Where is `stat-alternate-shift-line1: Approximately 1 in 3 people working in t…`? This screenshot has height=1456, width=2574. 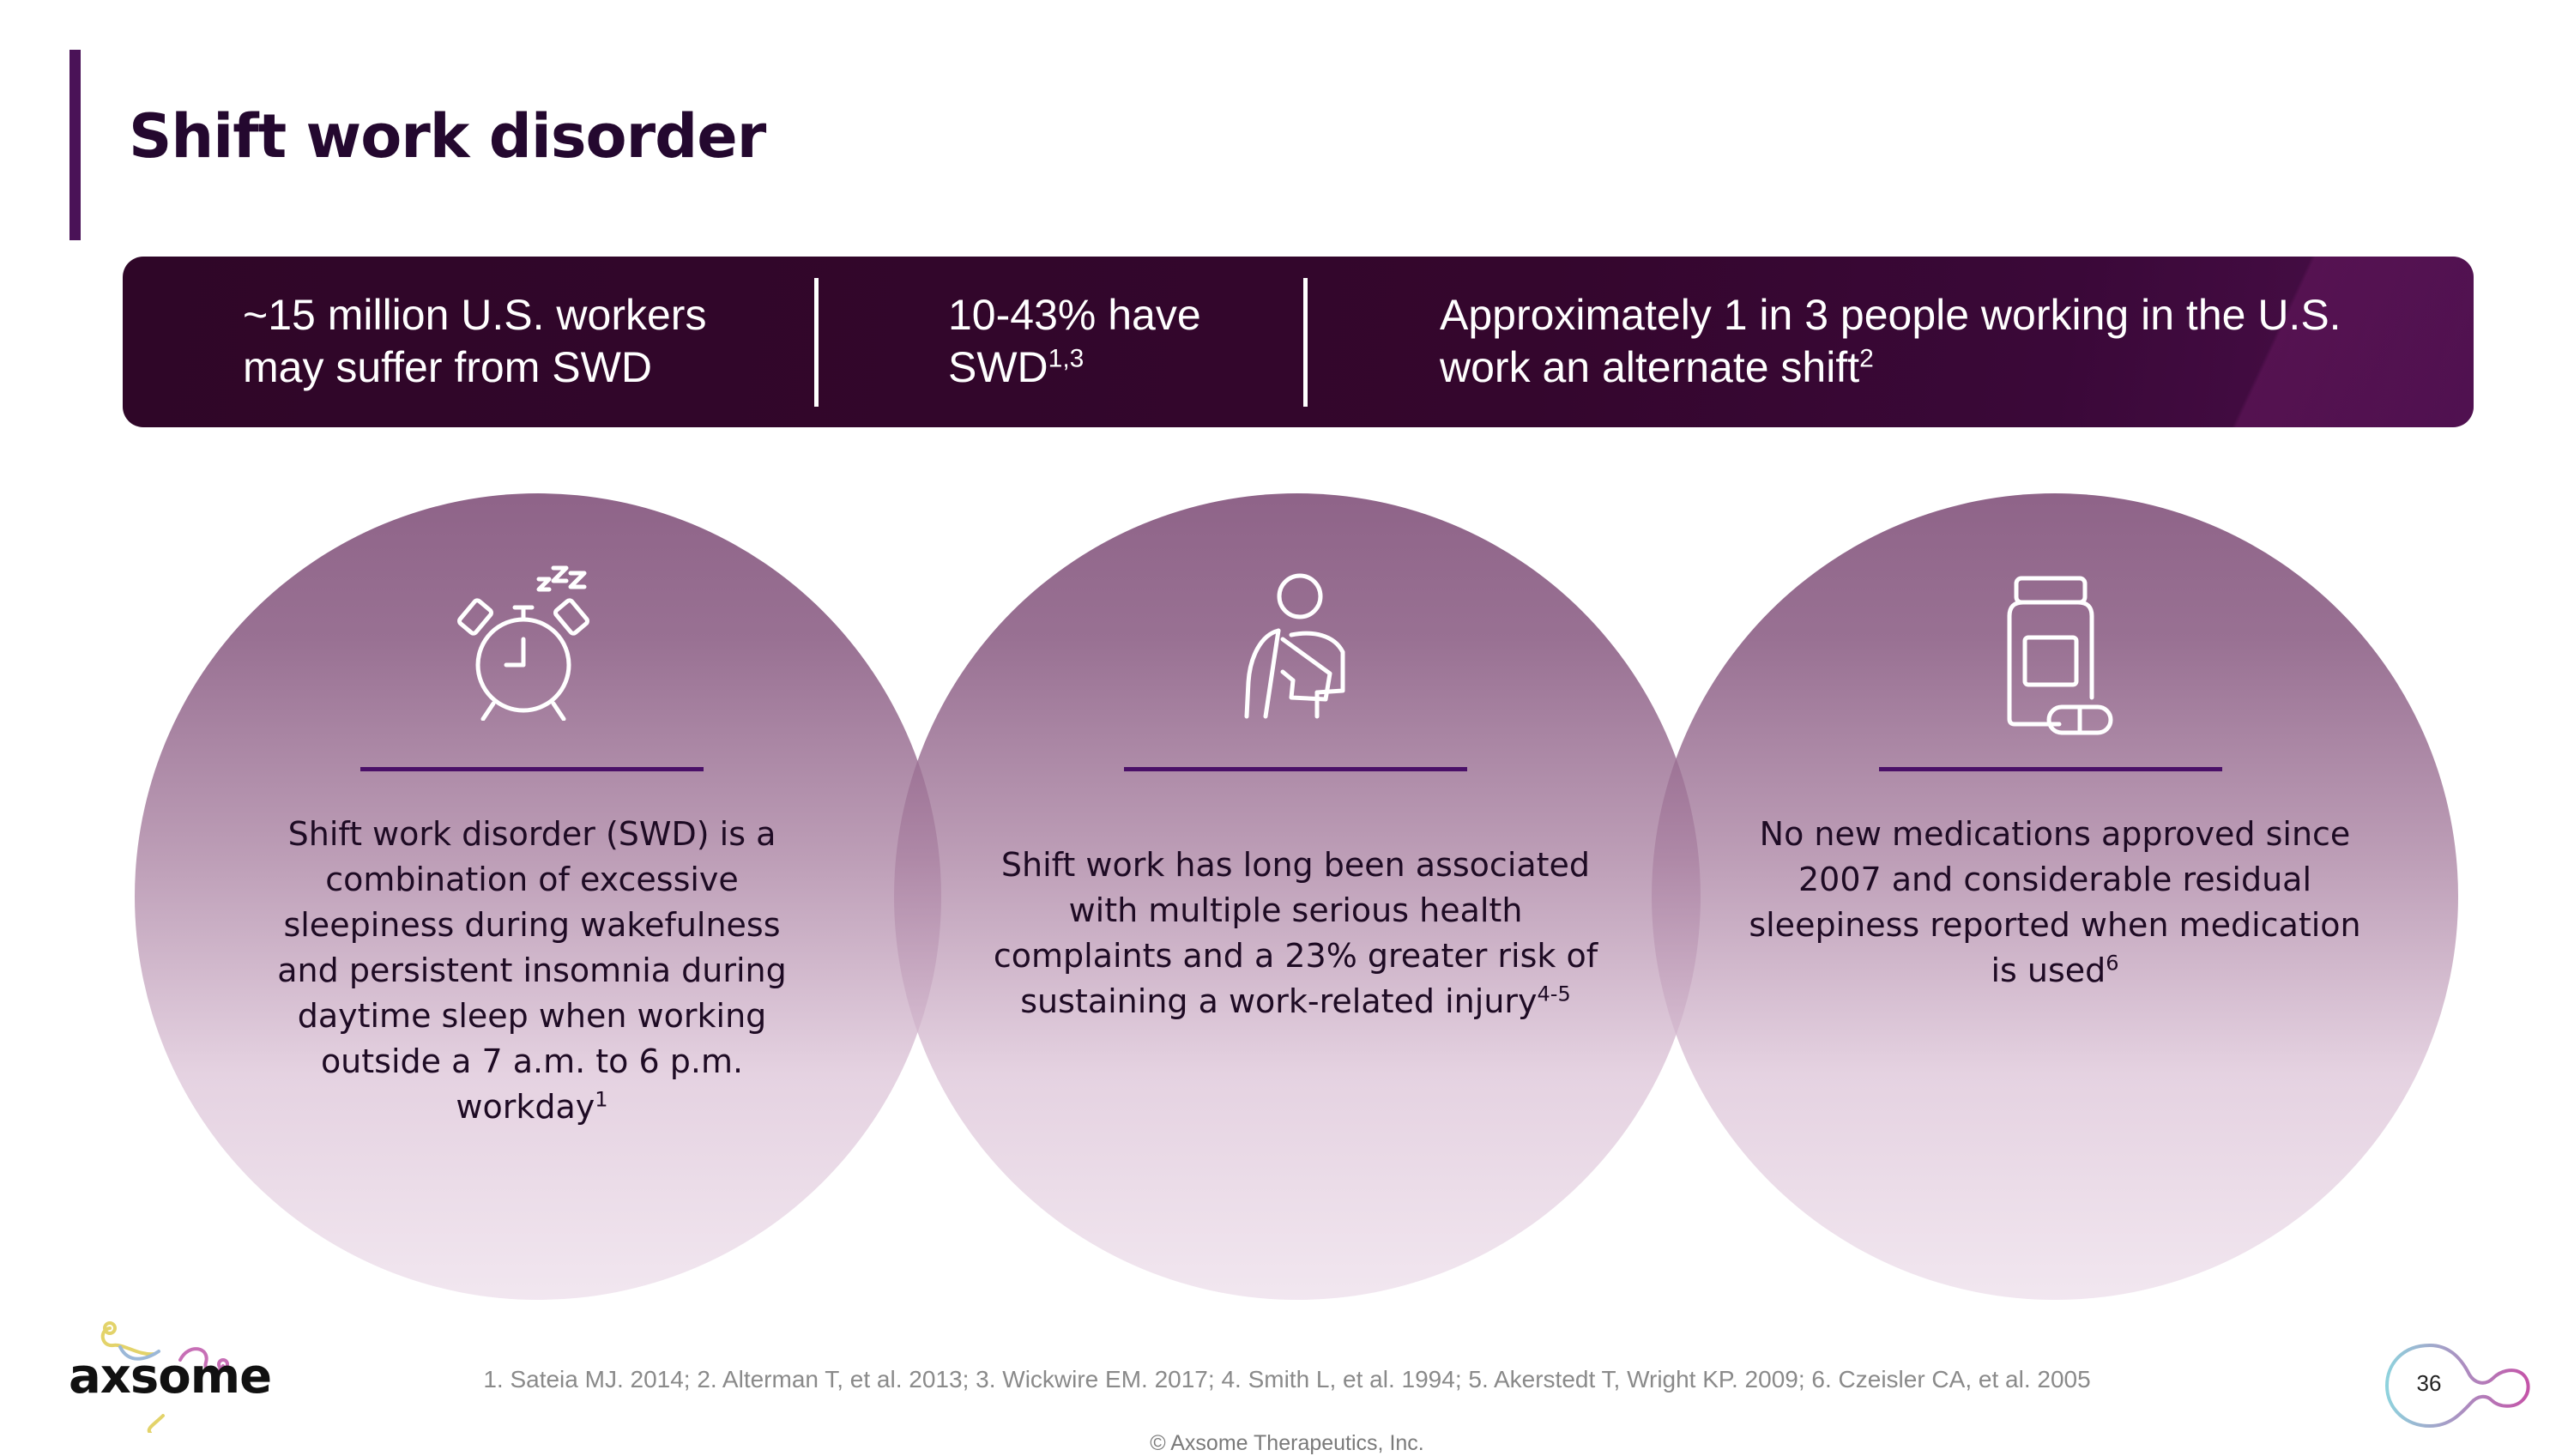
stat-alternate-shift-line1: Approximately 1 in 3 people working in t… is located at coordinates (1890, 315).